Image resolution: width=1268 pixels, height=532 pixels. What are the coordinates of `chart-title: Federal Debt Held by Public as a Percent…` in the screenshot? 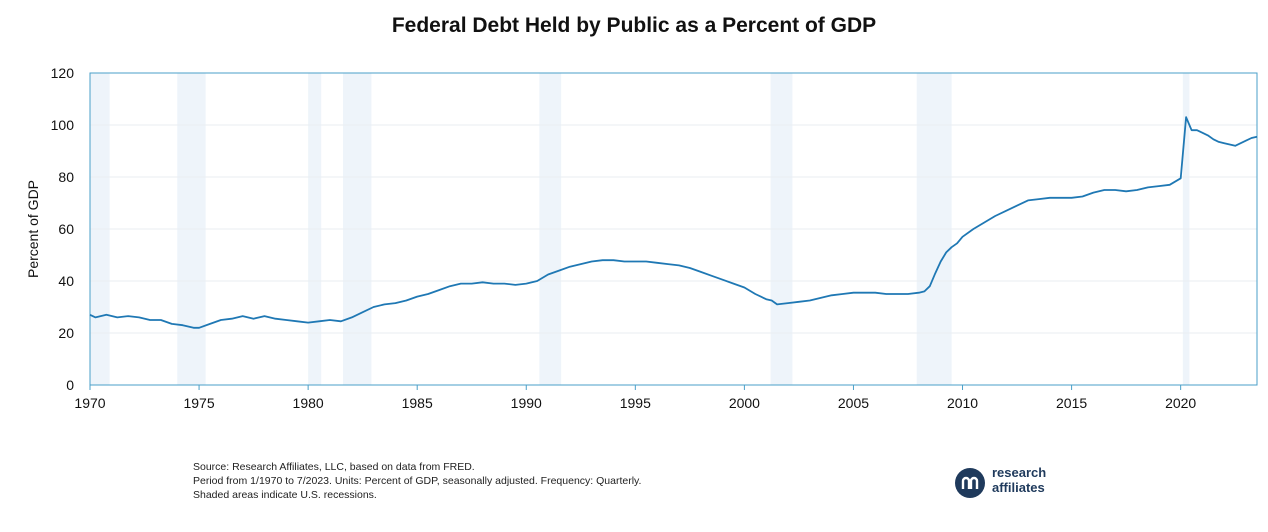 It's located at (634, 25).